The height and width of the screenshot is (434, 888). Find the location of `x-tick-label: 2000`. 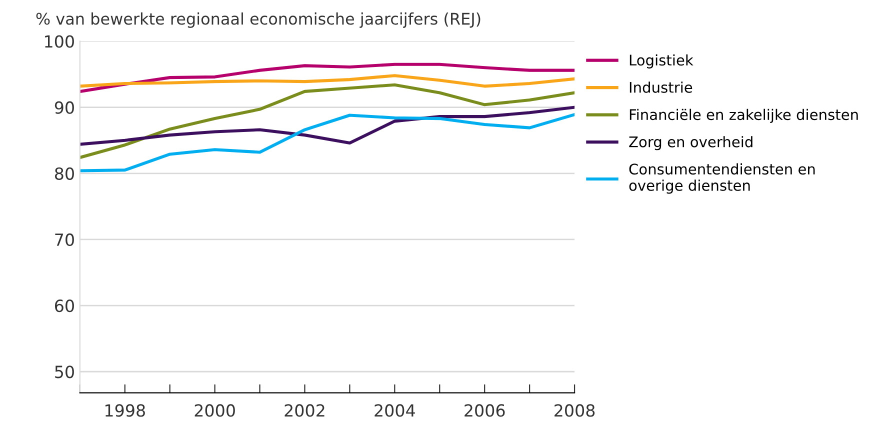

x-tick-label: 2000 is located at coordinates (214, 410).